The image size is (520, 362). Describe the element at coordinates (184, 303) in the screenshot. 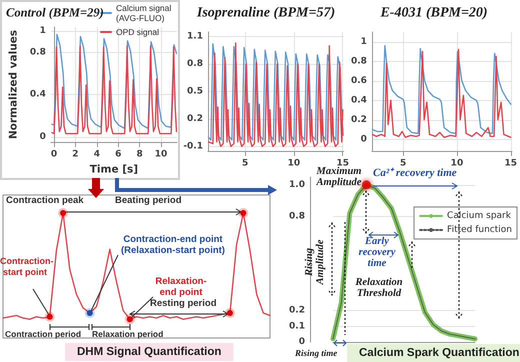

I see `annotation: Resting period` at that location.